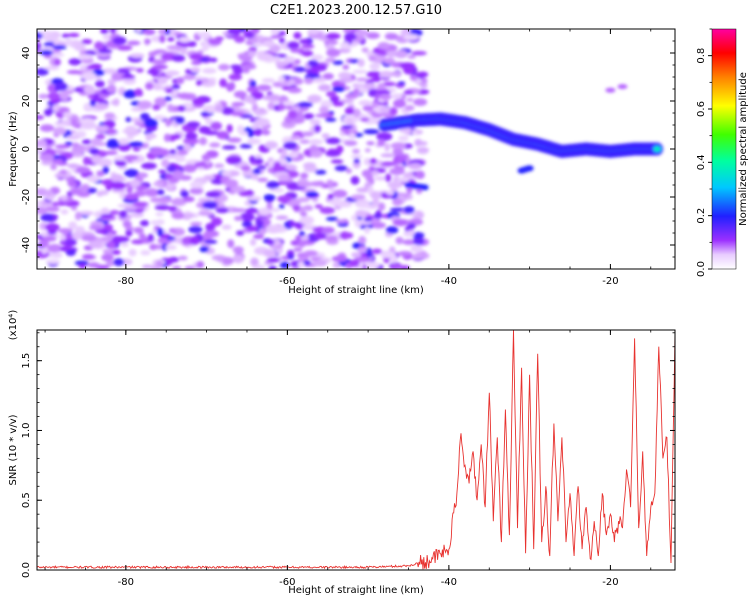  Describe the element at coordinates (424, 187) in the screenshot. I see `heatmap-signal-band` at that location.